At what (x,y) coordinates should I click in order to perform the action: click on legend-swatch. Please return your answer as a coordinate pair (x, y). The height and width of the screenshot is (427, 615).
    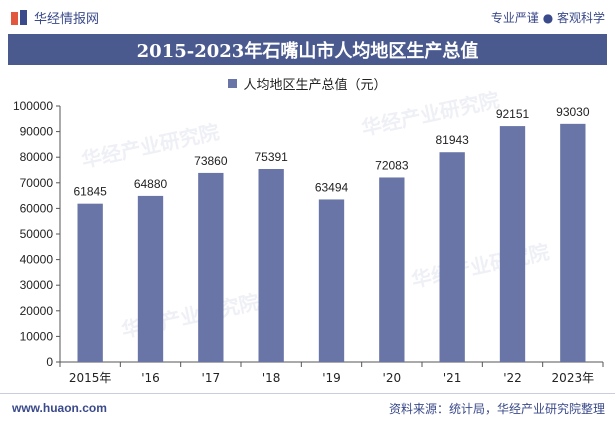
    Looking at the image, I should click on (233, 83).